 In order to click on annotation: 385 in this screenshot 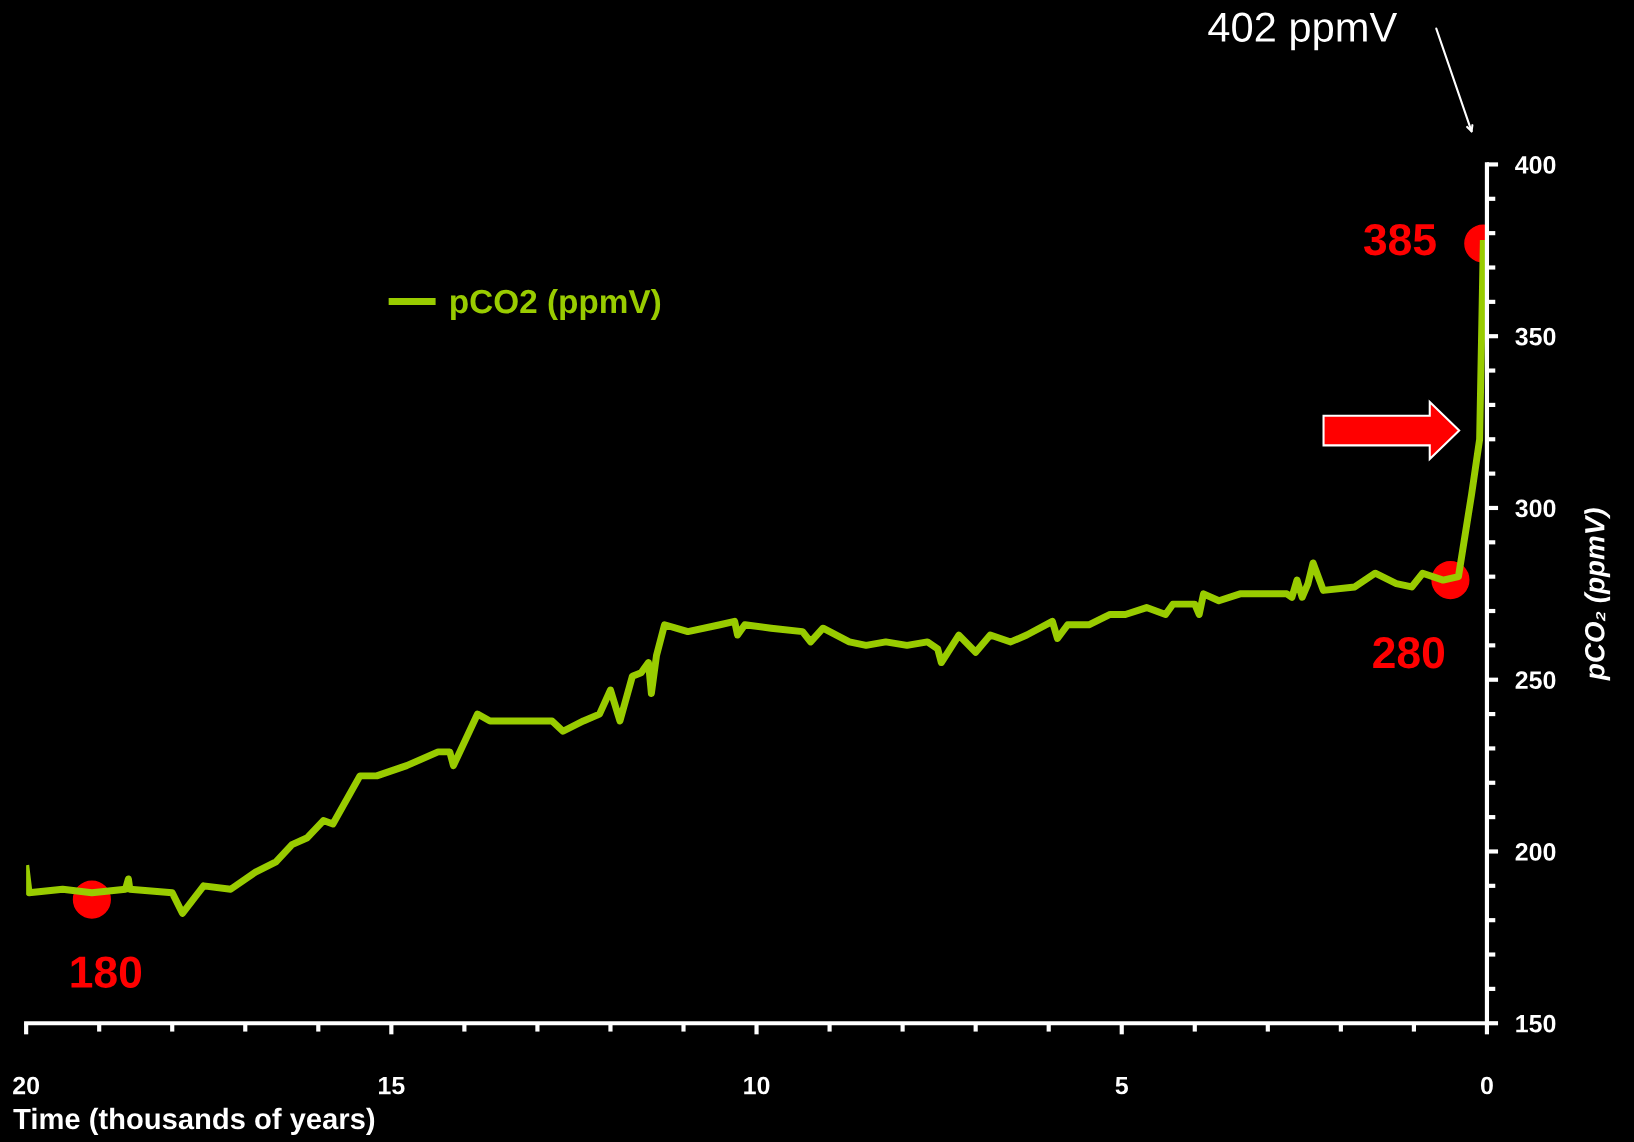, I will do `click(1399, 239)`.